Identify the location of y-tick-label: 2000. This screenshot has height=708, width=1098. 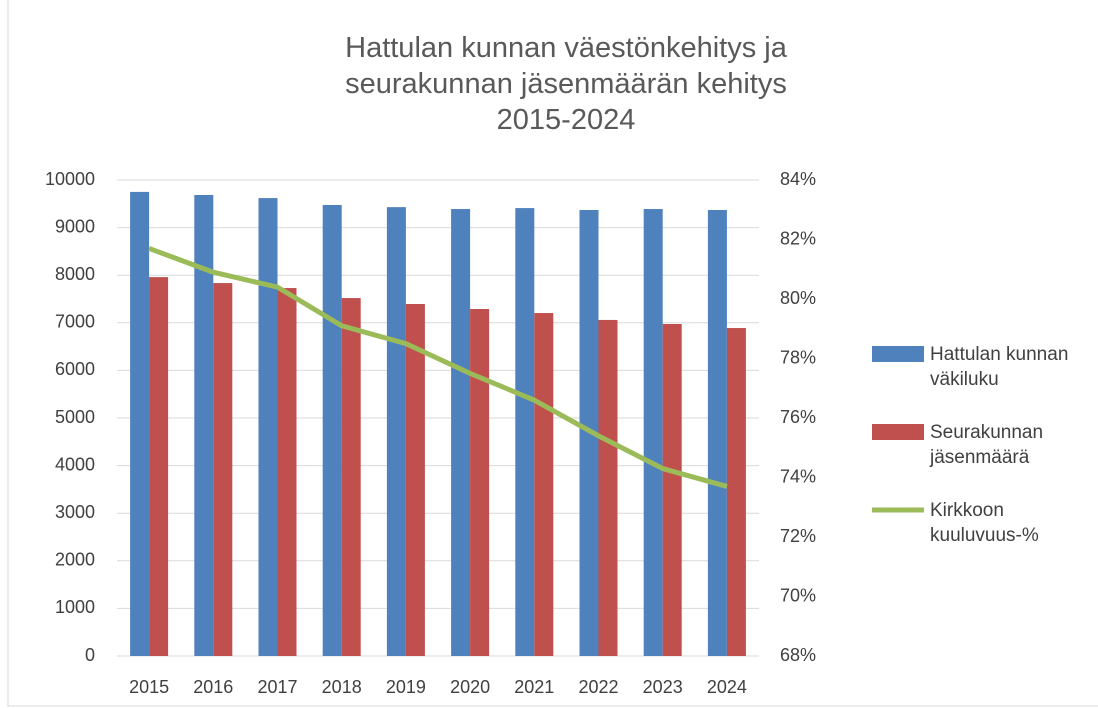
(75, 560).